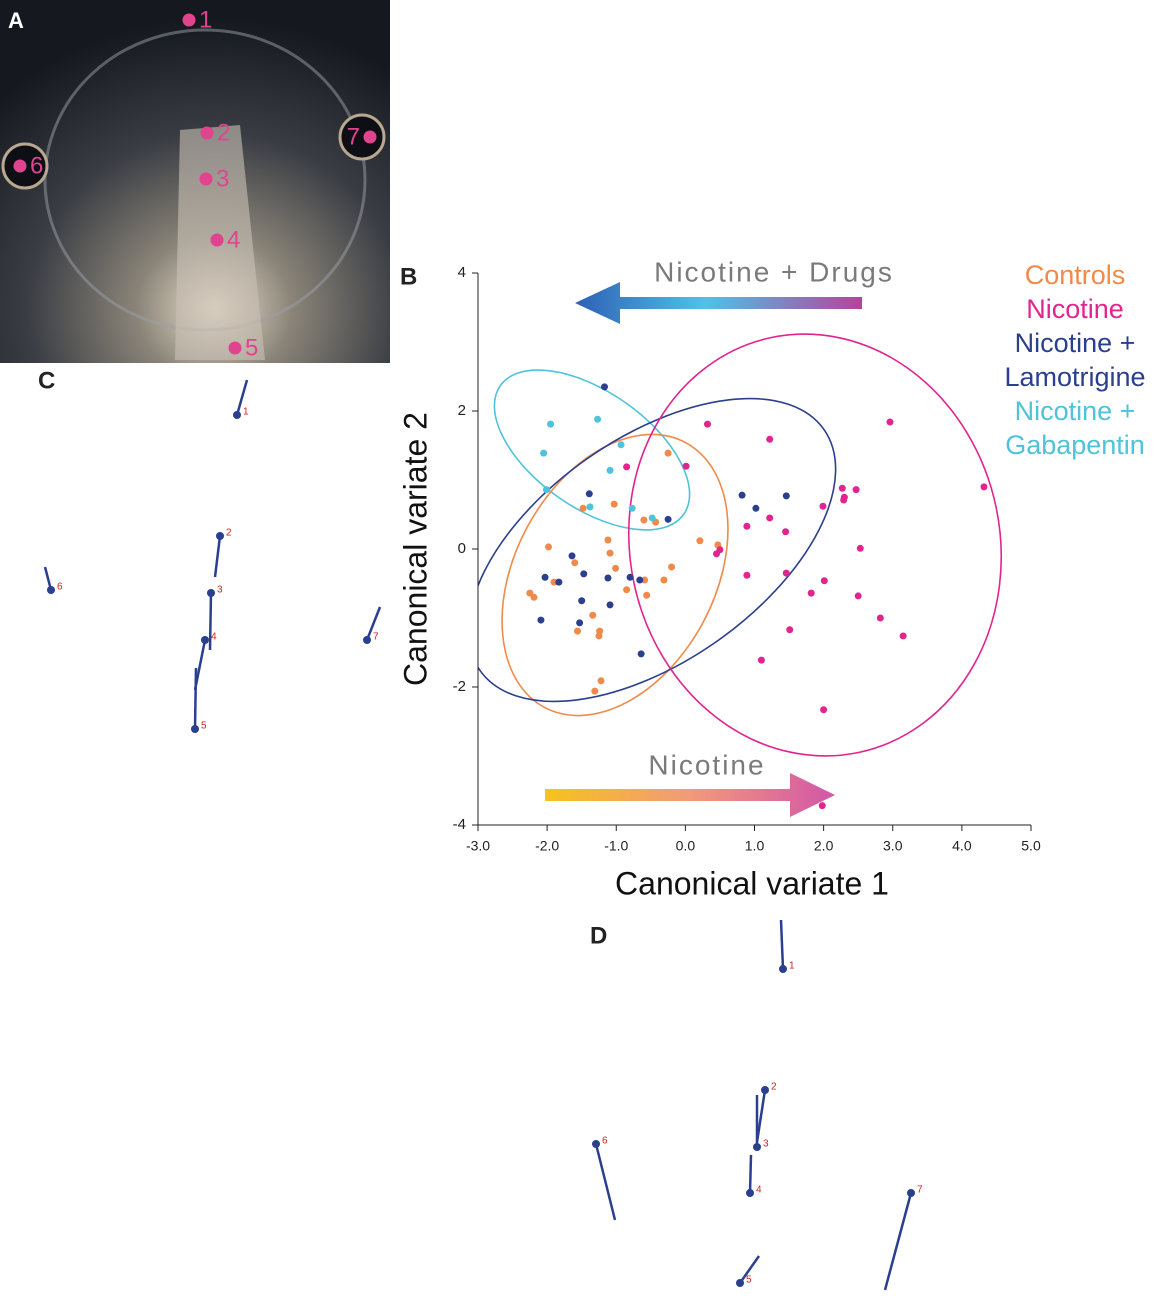  I want to click on legend-entry: Nicotine, so click(1075, 309).